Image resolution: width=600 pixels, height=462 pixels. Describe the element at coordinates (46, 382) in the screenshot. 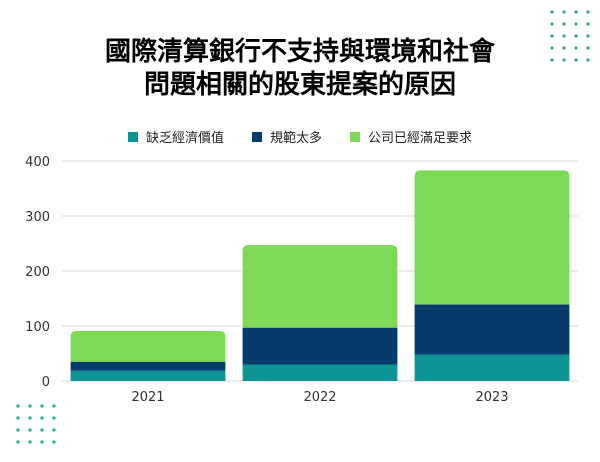

I see `y-tick-label-0: 0` at that location.